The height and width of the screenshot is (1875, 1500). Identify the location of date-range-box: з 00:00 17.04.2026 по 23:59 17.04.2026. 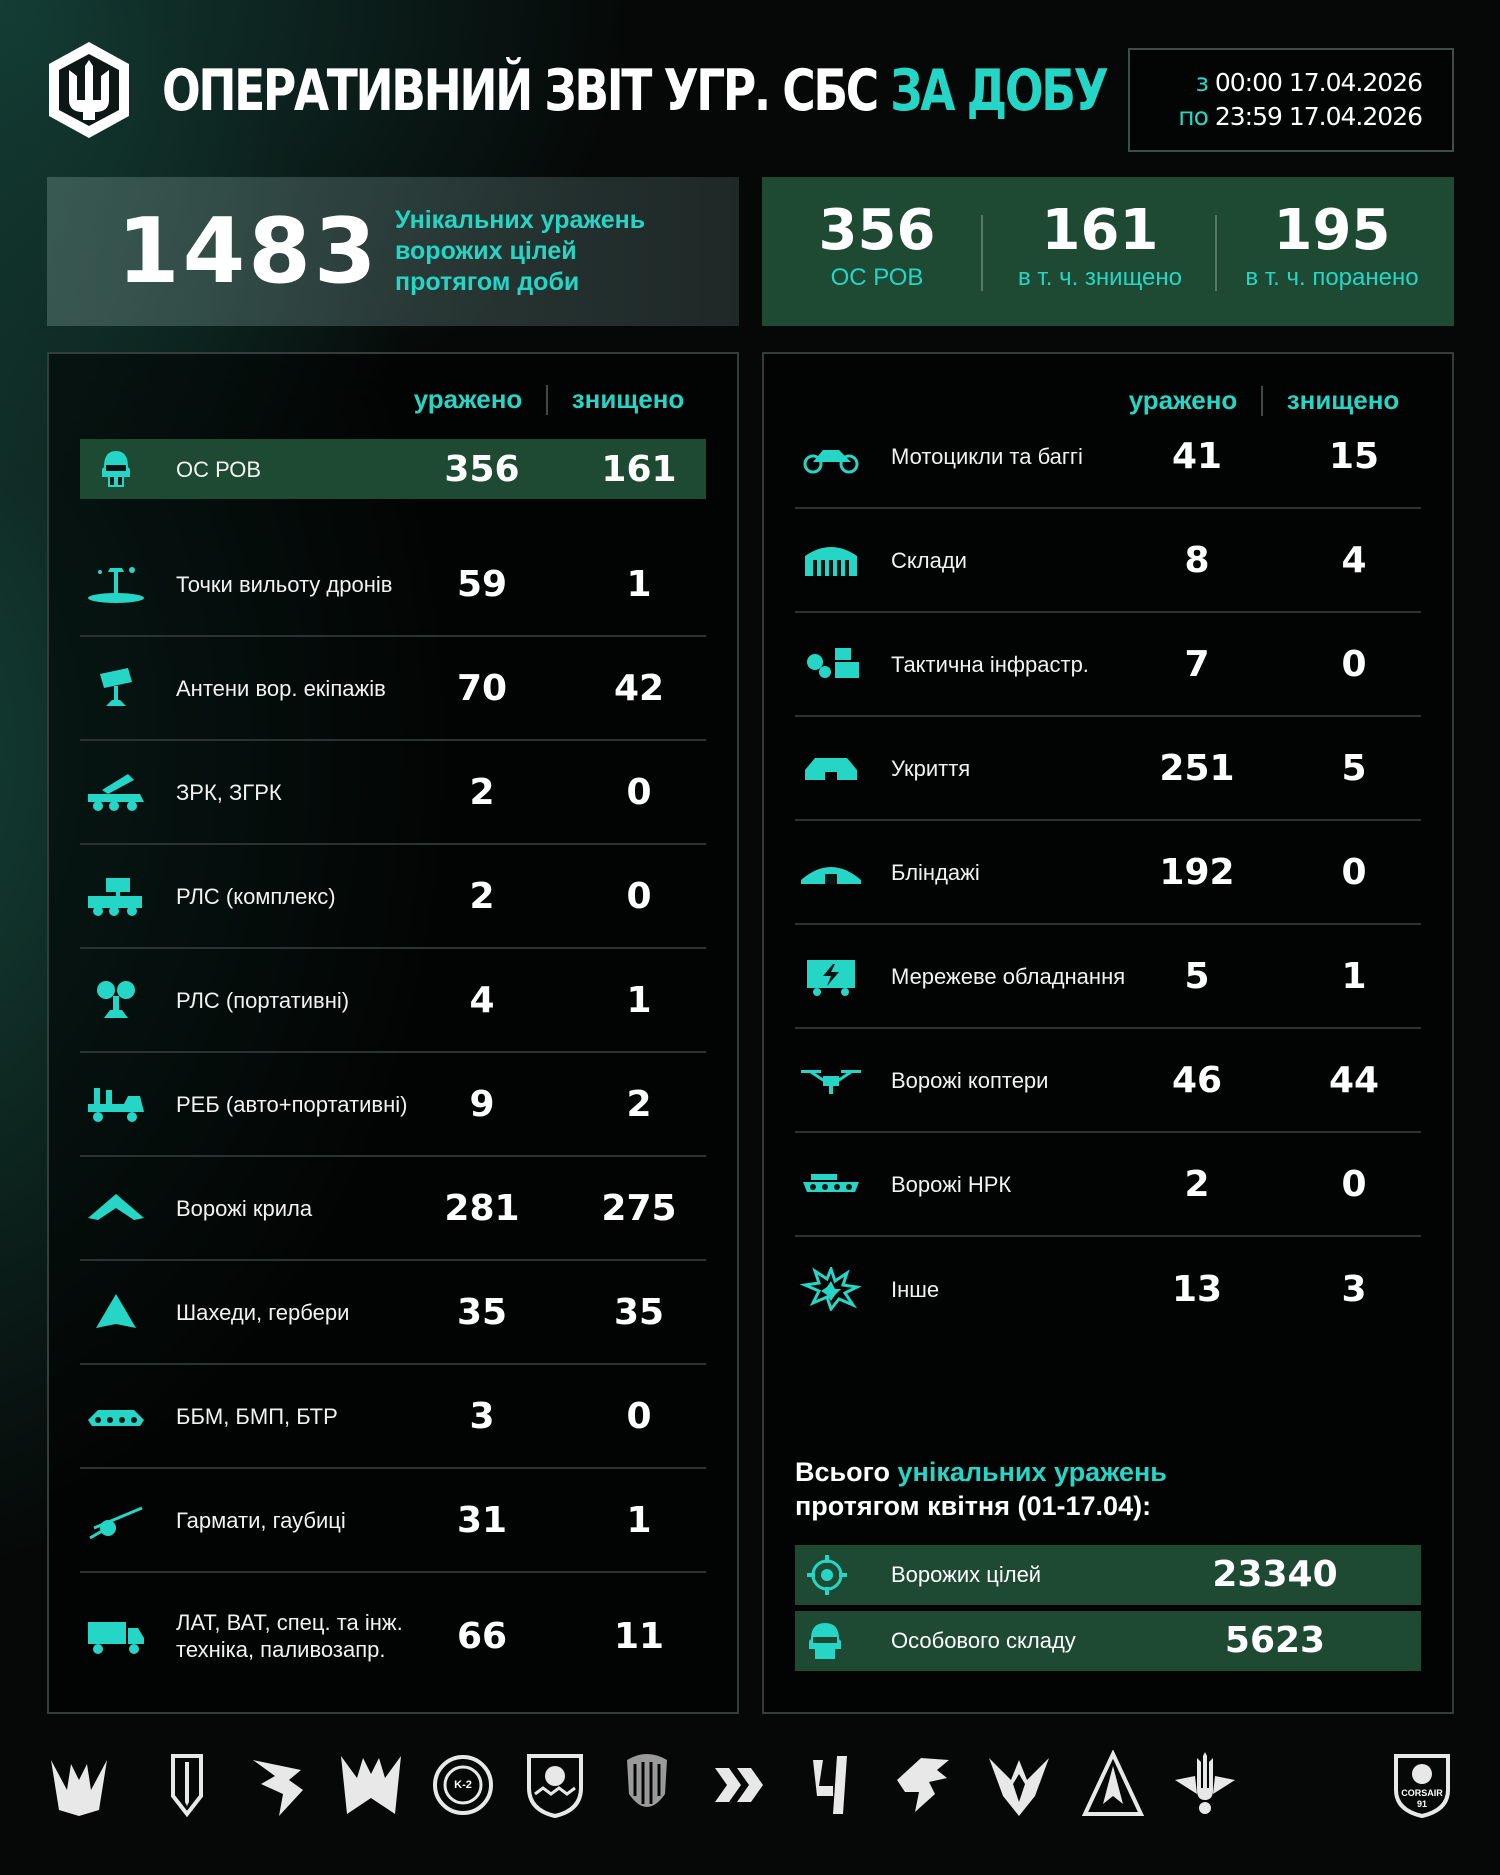
(1291, 100).